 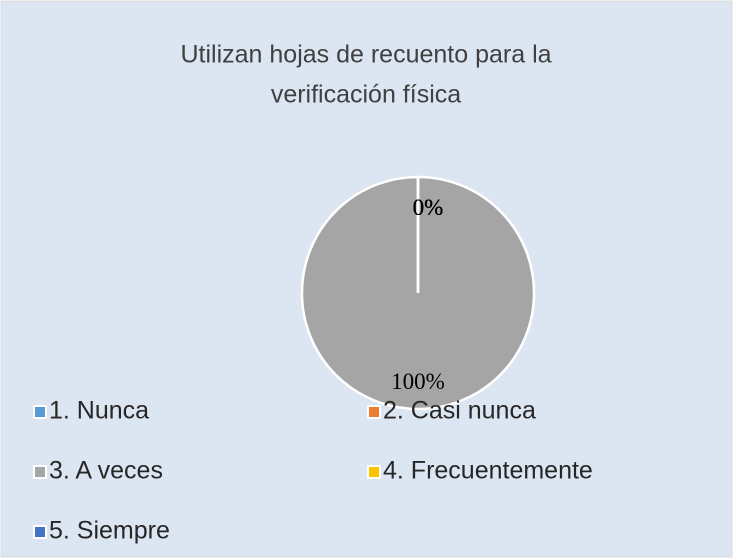 What do you see at coordinates (488, 471) in the screenshot?
I see `legend-label: 4. Frecuentemente` at bounding box center [488, 471].